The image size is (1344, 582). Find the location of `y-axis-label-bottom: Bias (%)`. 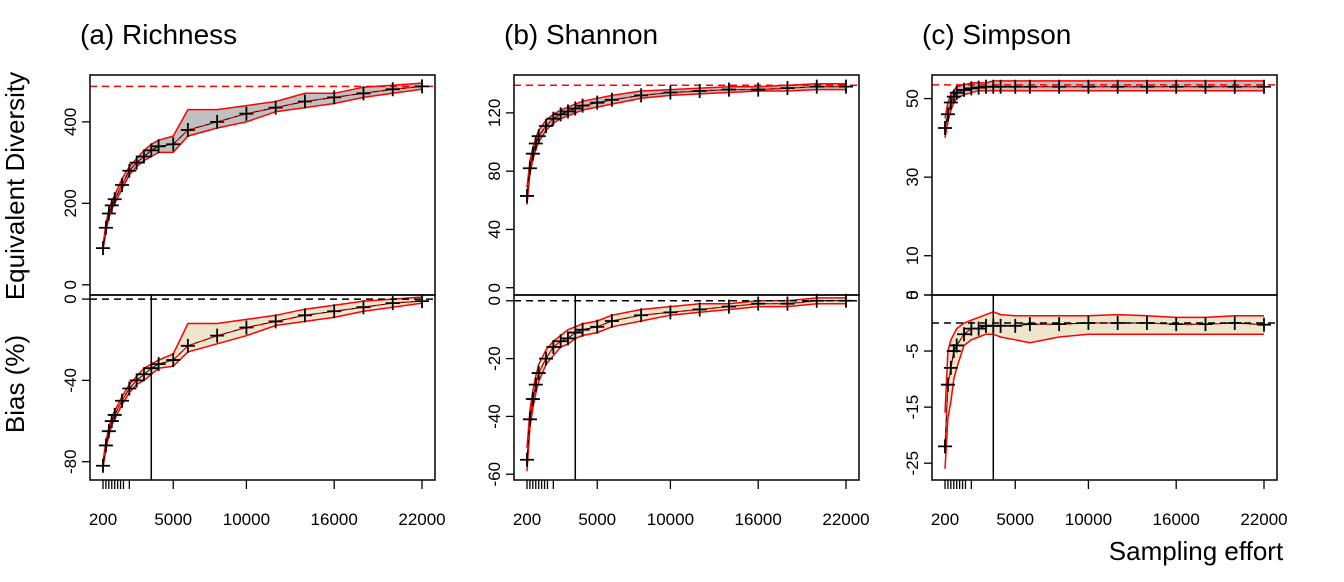

y-axis-label-bottom: Bias (%) is located at coordinates (15, 384).